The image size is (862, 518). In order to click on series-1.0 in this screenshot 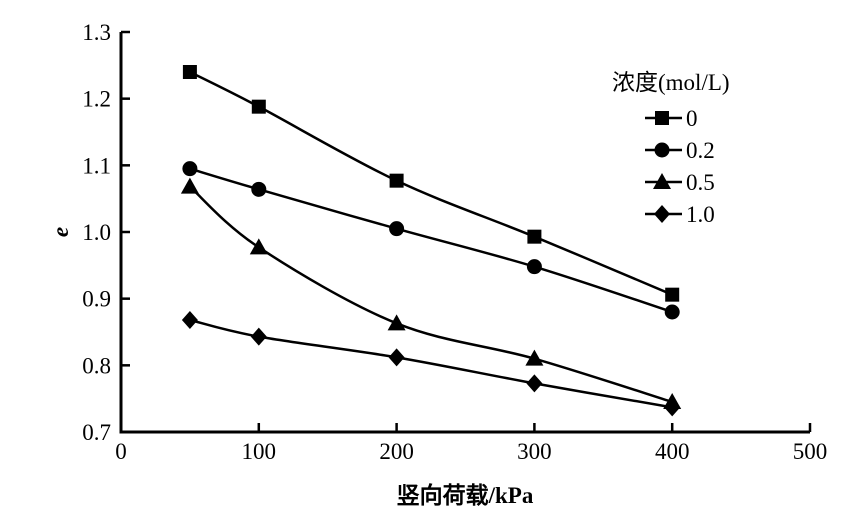, I will do `click(431, 364)`.